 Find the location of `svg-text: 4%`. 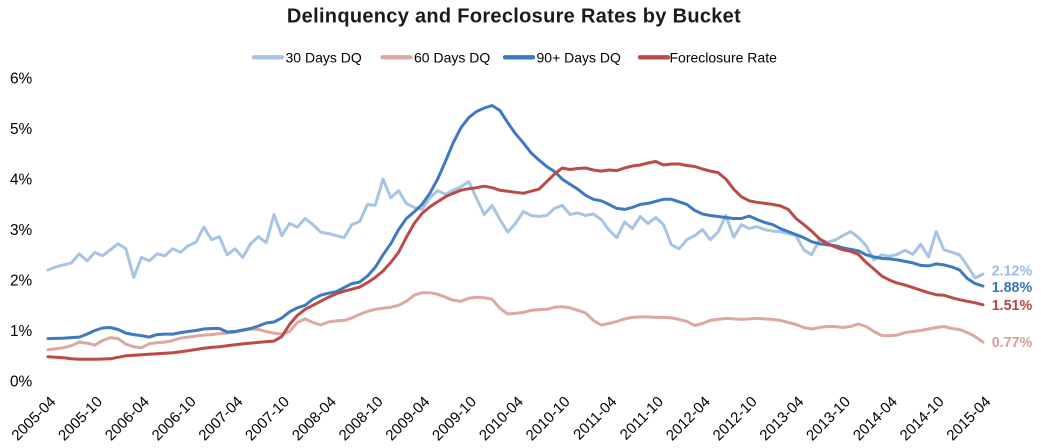

svg-text: 4% is located at coordinates (21, 180).